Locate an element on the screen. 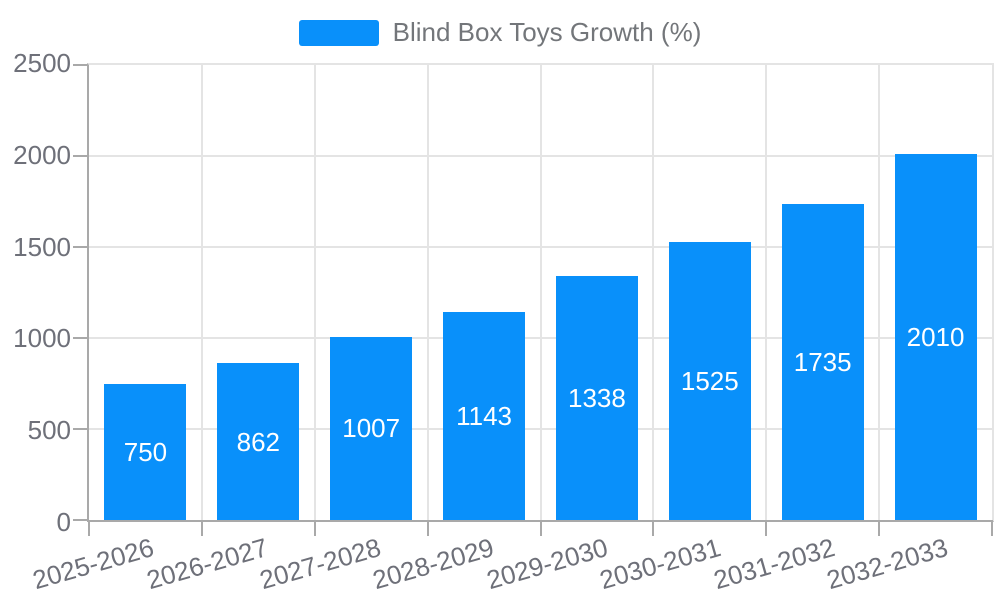  bar: 2010 is located at coordinates (935, 337).